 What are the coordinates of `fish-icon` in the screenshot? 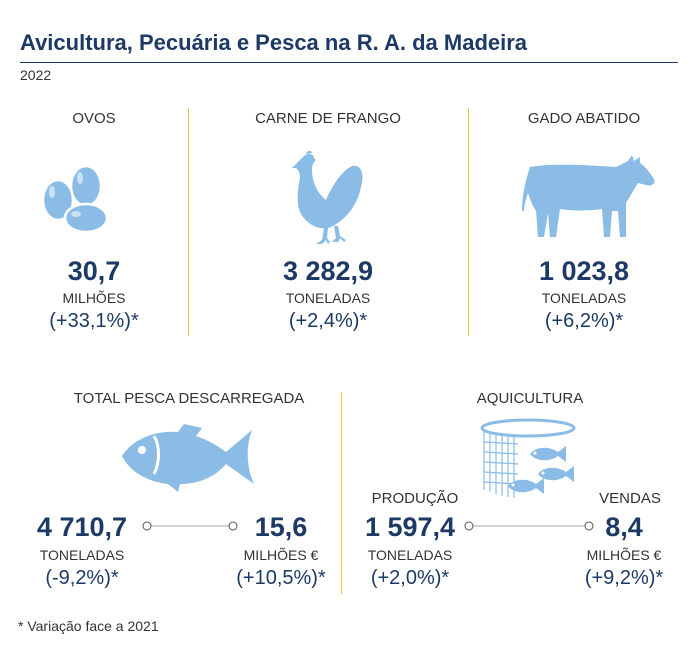 It's located at (188, 458).